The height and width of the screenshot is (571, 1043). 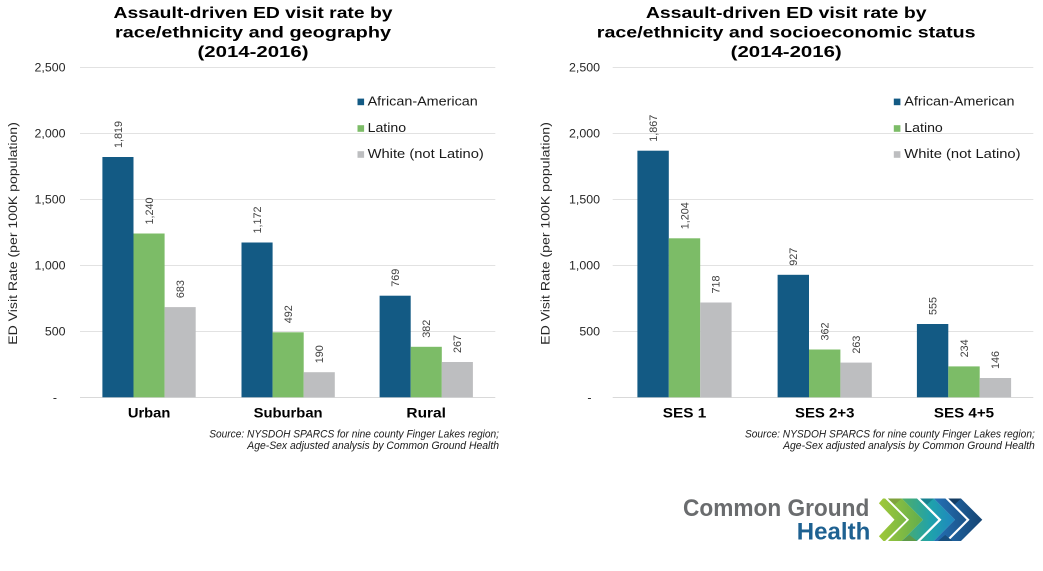 I want to click on svg-text: 190, so click(x=320, y=354).